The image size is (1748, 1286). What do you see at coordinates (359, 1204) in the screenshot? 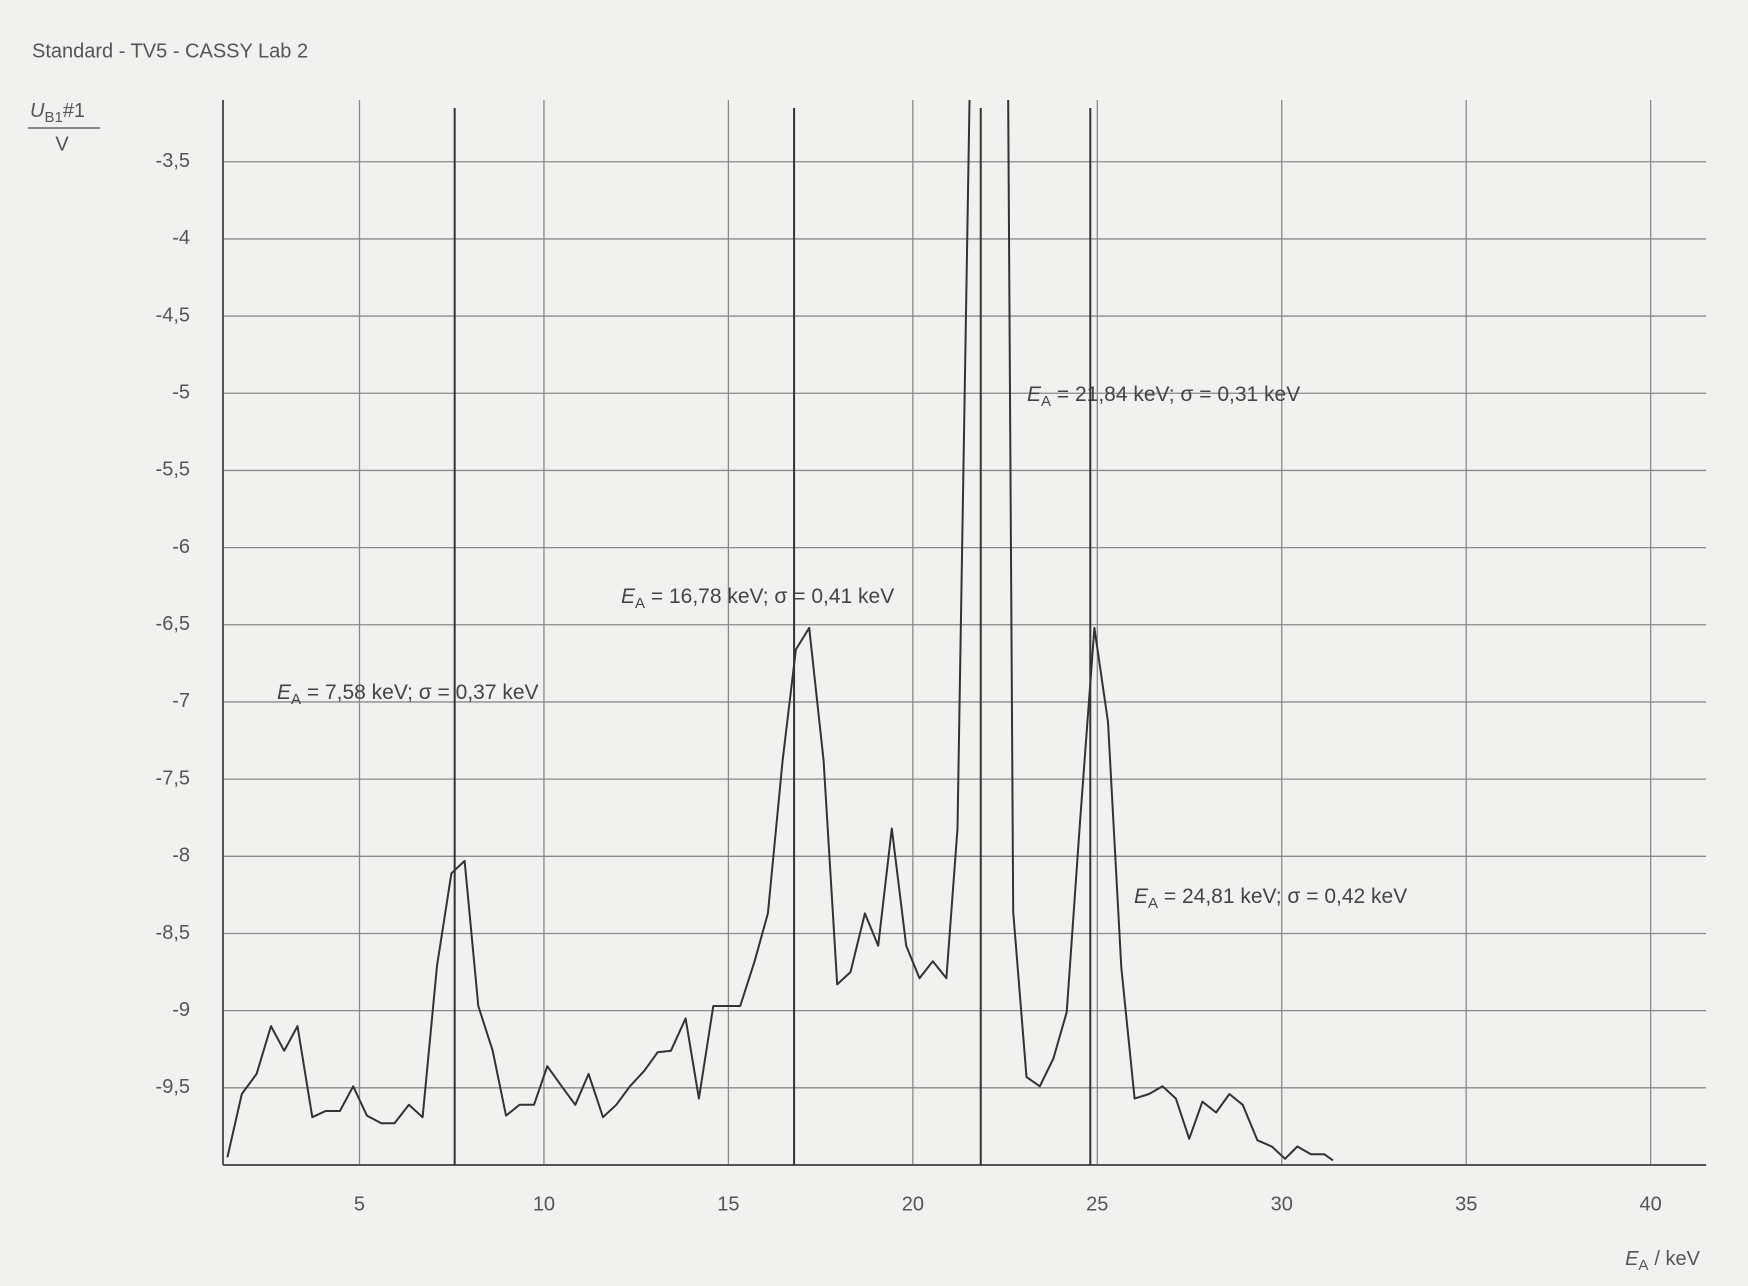
I see `x-tick-label: 5` at bounding box center [359, 1204].